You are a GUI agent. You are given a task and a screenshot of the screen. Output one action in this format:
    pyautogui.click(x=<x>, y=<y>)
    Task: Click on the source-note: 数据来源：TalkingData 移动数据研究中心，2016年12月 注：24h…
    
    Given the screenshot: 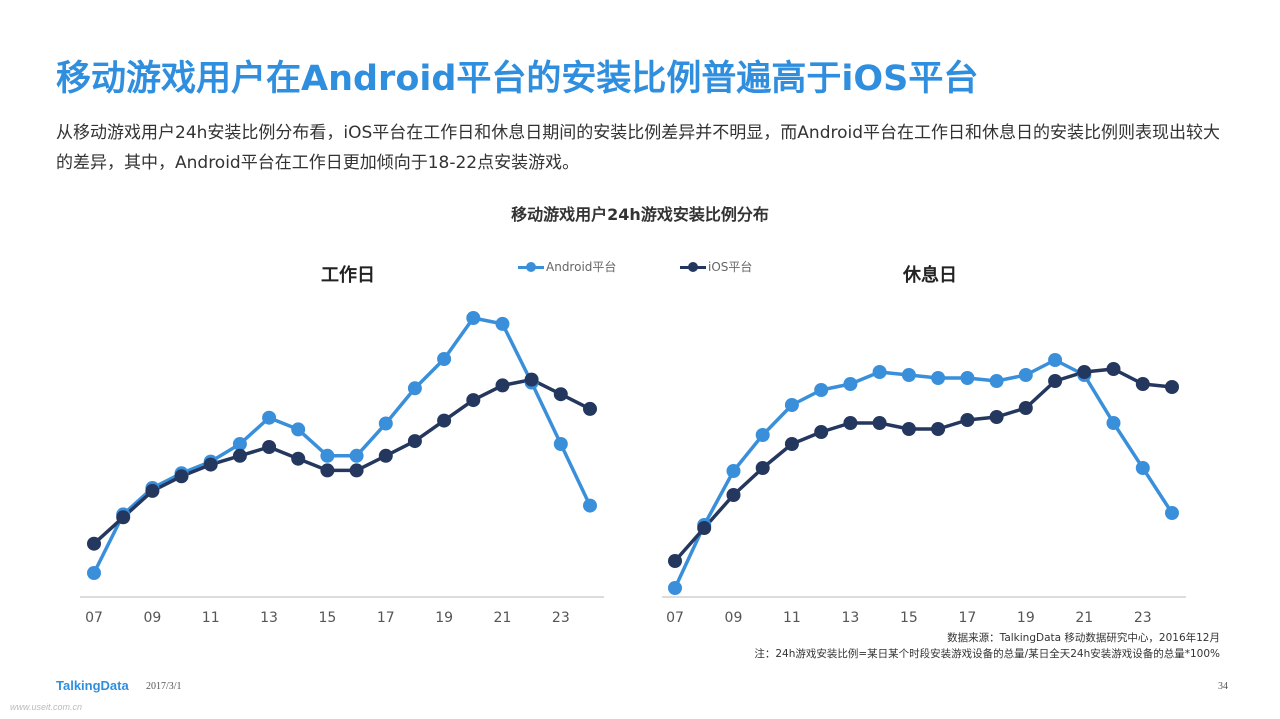 What is the action you would take?
    pyautogui.click(x=987, y=646)
    